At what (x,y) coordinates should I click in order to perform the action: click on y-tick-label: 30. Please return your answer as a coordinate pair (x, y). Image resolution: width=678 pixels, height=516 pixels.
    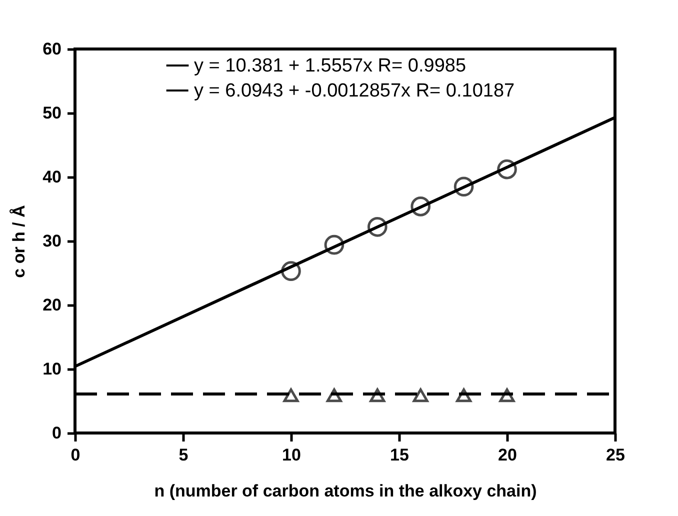
    Looking at the image, I should click on (52, 241).